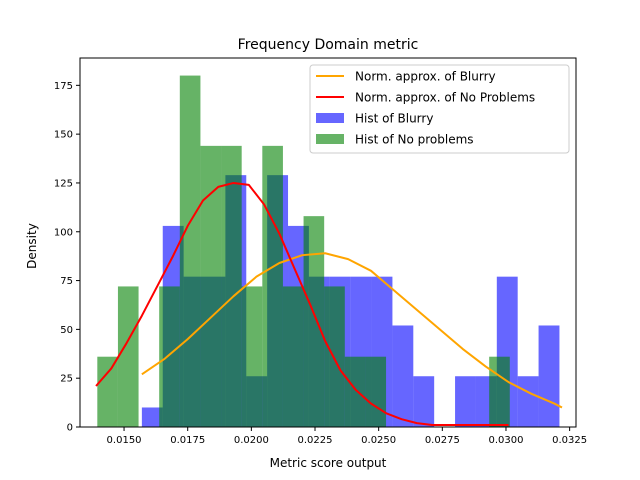 This screenshot has width=640, height=480. Describe the element at coordinates (63, 183) in the screenshot. I see `y-tick-label: 125` at that location.